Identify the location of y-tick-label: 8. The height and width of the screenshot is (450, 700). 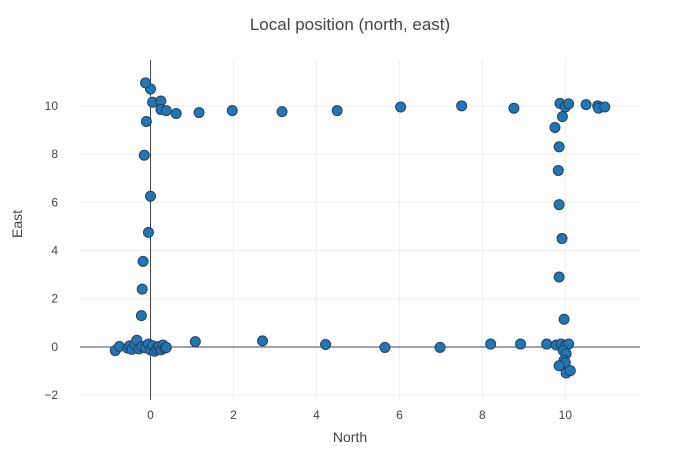
(54, 154).